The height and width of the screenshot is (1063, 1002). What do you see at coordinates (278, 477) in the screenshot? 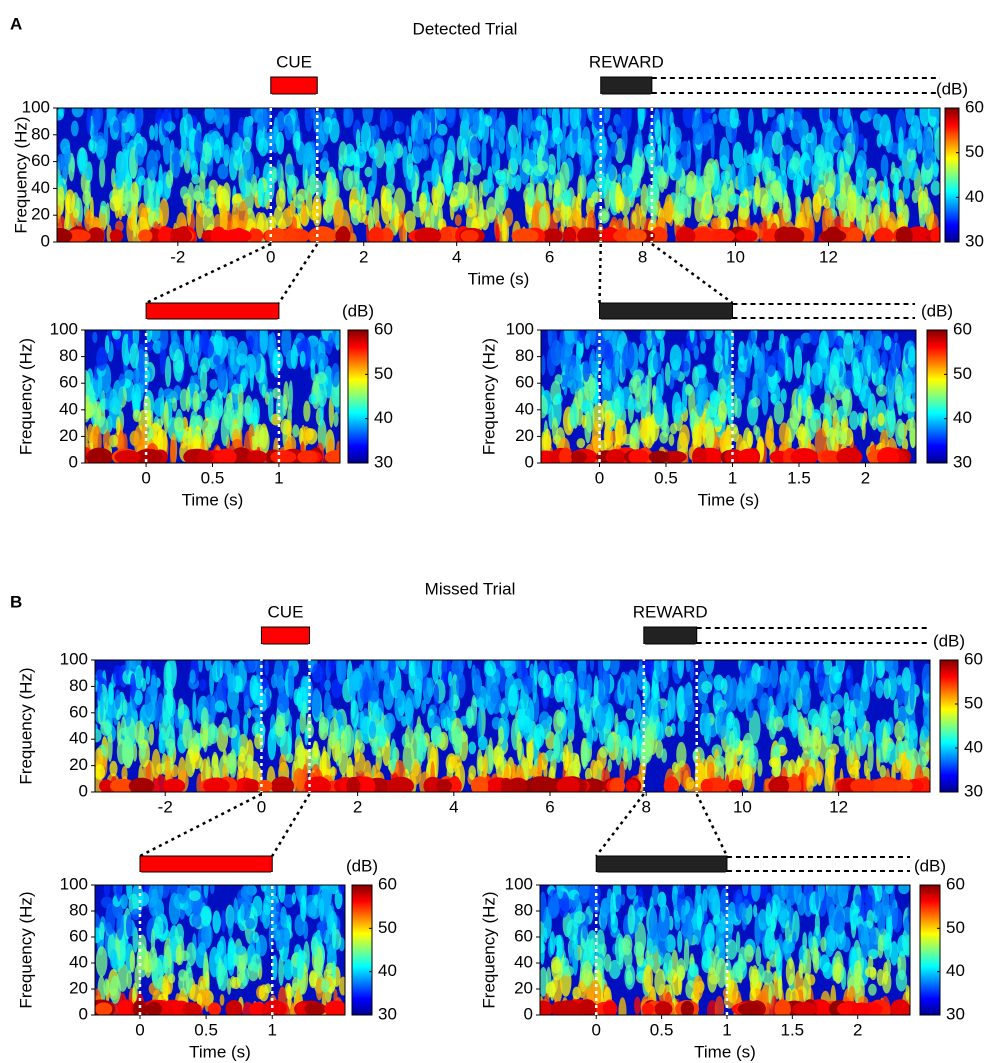
I see `x-tick-label: 1` at bounding box center [278, 477].